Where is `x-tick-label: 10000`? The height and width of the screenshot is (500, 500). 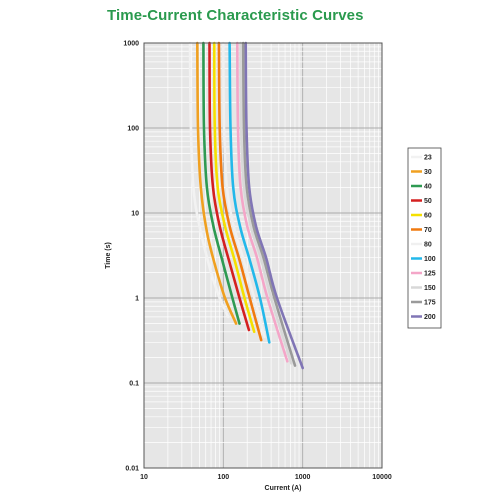 x-tick-label: 10000 is located at coordinates (382, 477).